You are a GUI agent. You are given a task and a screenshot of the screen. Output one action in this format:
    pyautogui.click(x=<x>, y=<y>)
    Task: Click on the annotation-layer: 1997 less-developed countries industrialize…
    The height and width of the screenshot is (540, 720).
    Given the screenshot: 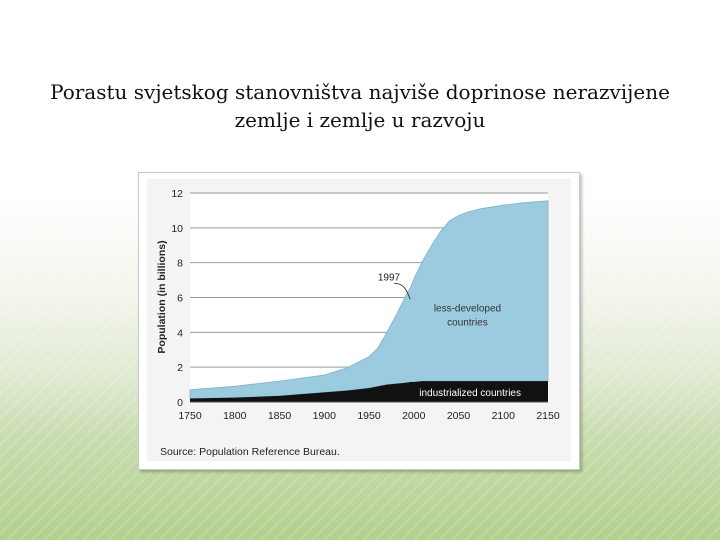 What is the action you would take?
    pyautogui.click(x=449, y=335)
    